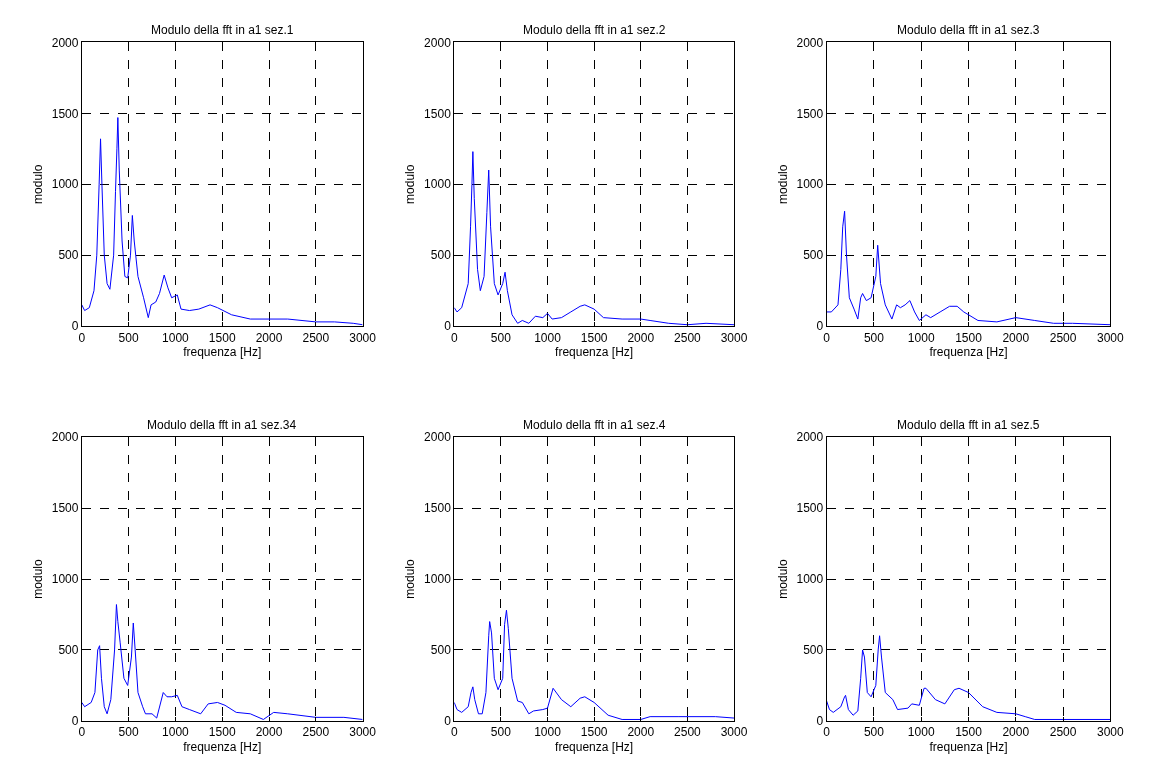 The height and width of the screenshot is (777, 1149). What do you see at coordinates (968, 30) in the screenshot?
I see `chart-title: Modulo della fft in a1 sez.3` at bounding box center [968, 30].